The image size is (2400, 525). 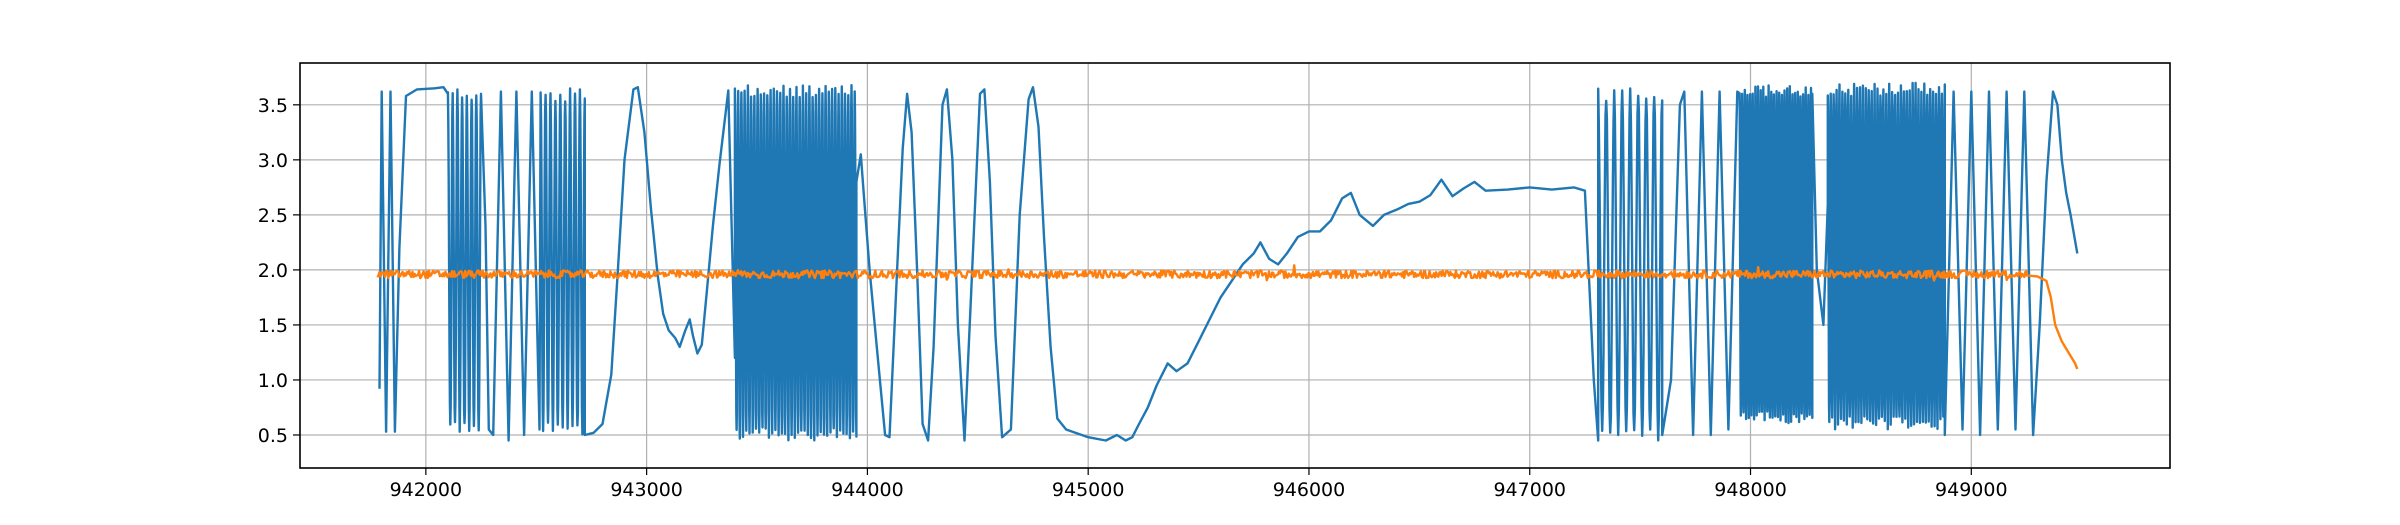 I want to click on x-tick-label: 945000, so click(x=1088, y=490).